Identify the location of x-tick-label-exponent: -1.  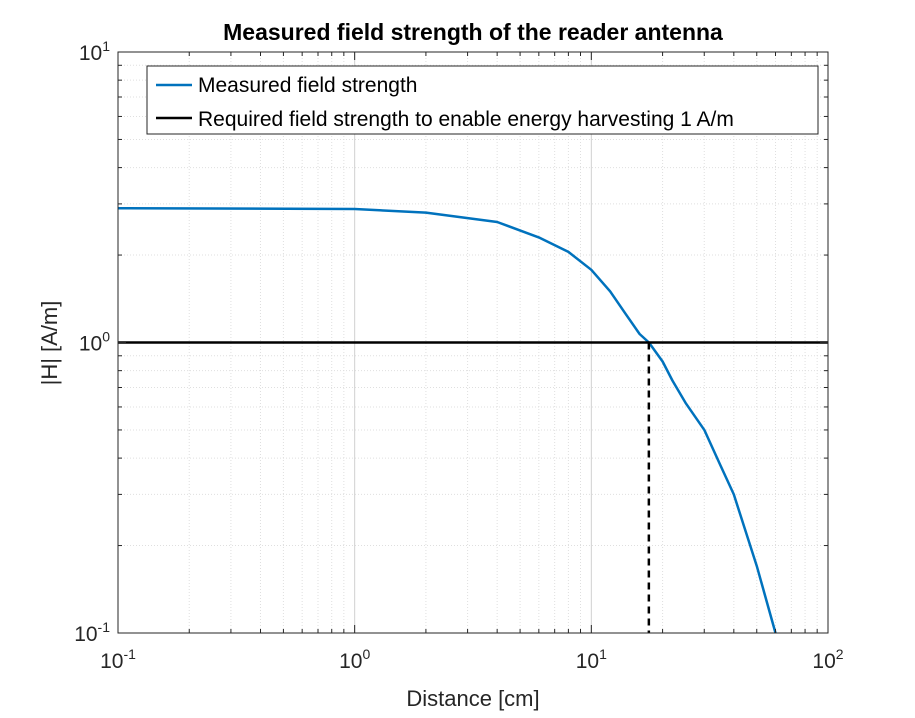
(129, 654).